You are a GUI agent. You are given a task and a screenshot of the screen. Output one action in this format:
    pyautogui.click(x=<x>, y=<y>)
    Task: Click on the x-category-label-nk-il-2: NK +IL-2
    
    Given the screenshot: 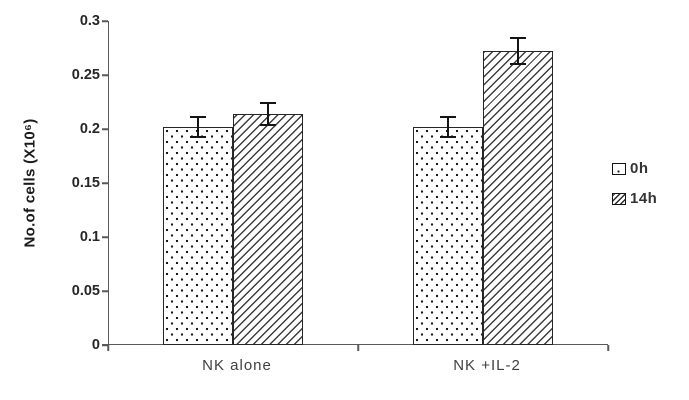 What is the action you would take?
    pyautogui.click(x=487, y=365)
    